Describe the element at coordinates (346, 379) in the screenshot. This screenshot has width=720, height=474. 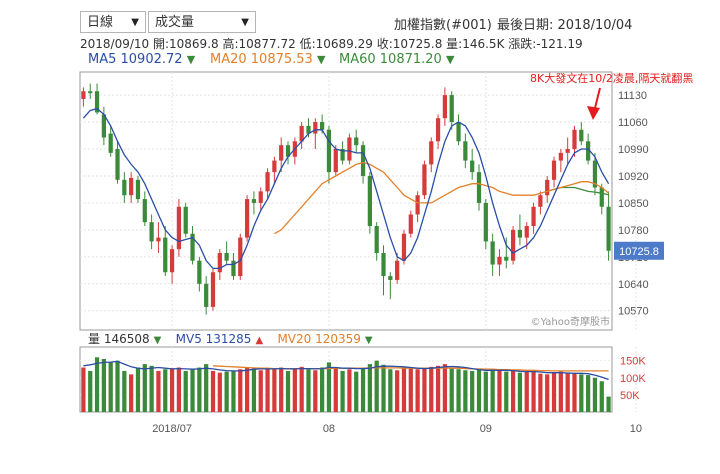
I see `volume-panel-frame` at that location.